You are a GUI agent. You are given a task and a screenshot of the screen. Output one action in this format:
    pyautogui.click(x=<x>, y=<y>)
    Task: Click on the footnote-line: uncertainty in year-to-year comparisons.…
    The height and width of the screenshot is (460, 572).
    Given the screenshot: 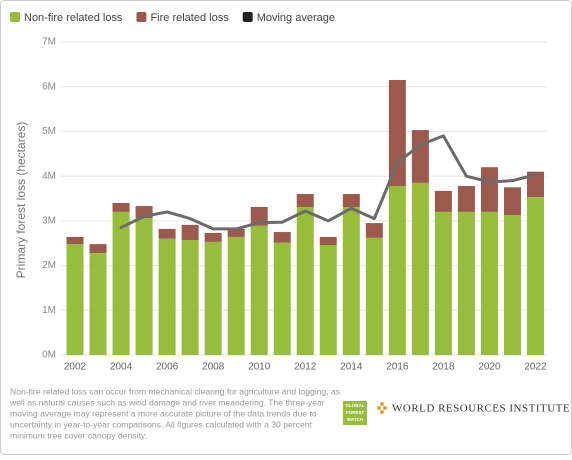 What is the action you would take?
    pyautogui.click(x=161, y=424)
    